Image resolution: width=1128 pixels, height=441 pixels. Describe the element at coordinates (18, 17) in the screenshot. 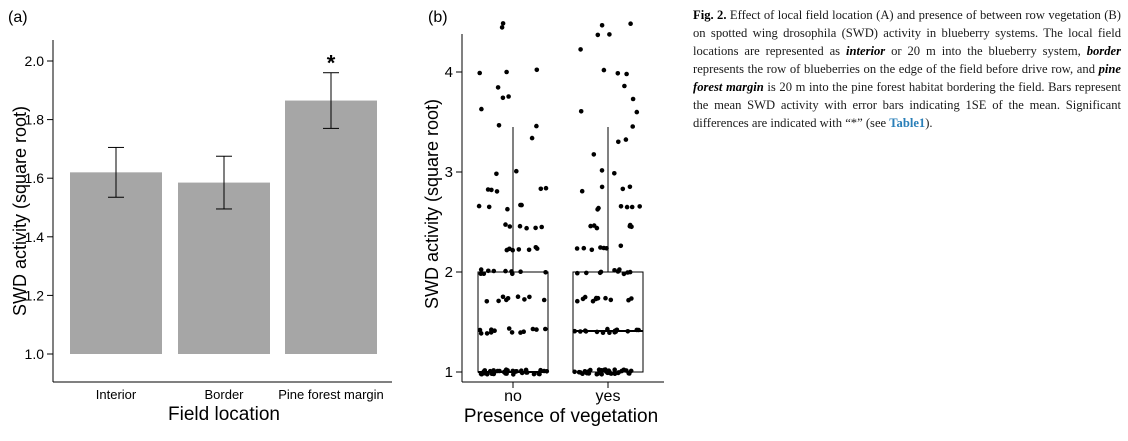

I see `panel-a-label: (a)` at that location.